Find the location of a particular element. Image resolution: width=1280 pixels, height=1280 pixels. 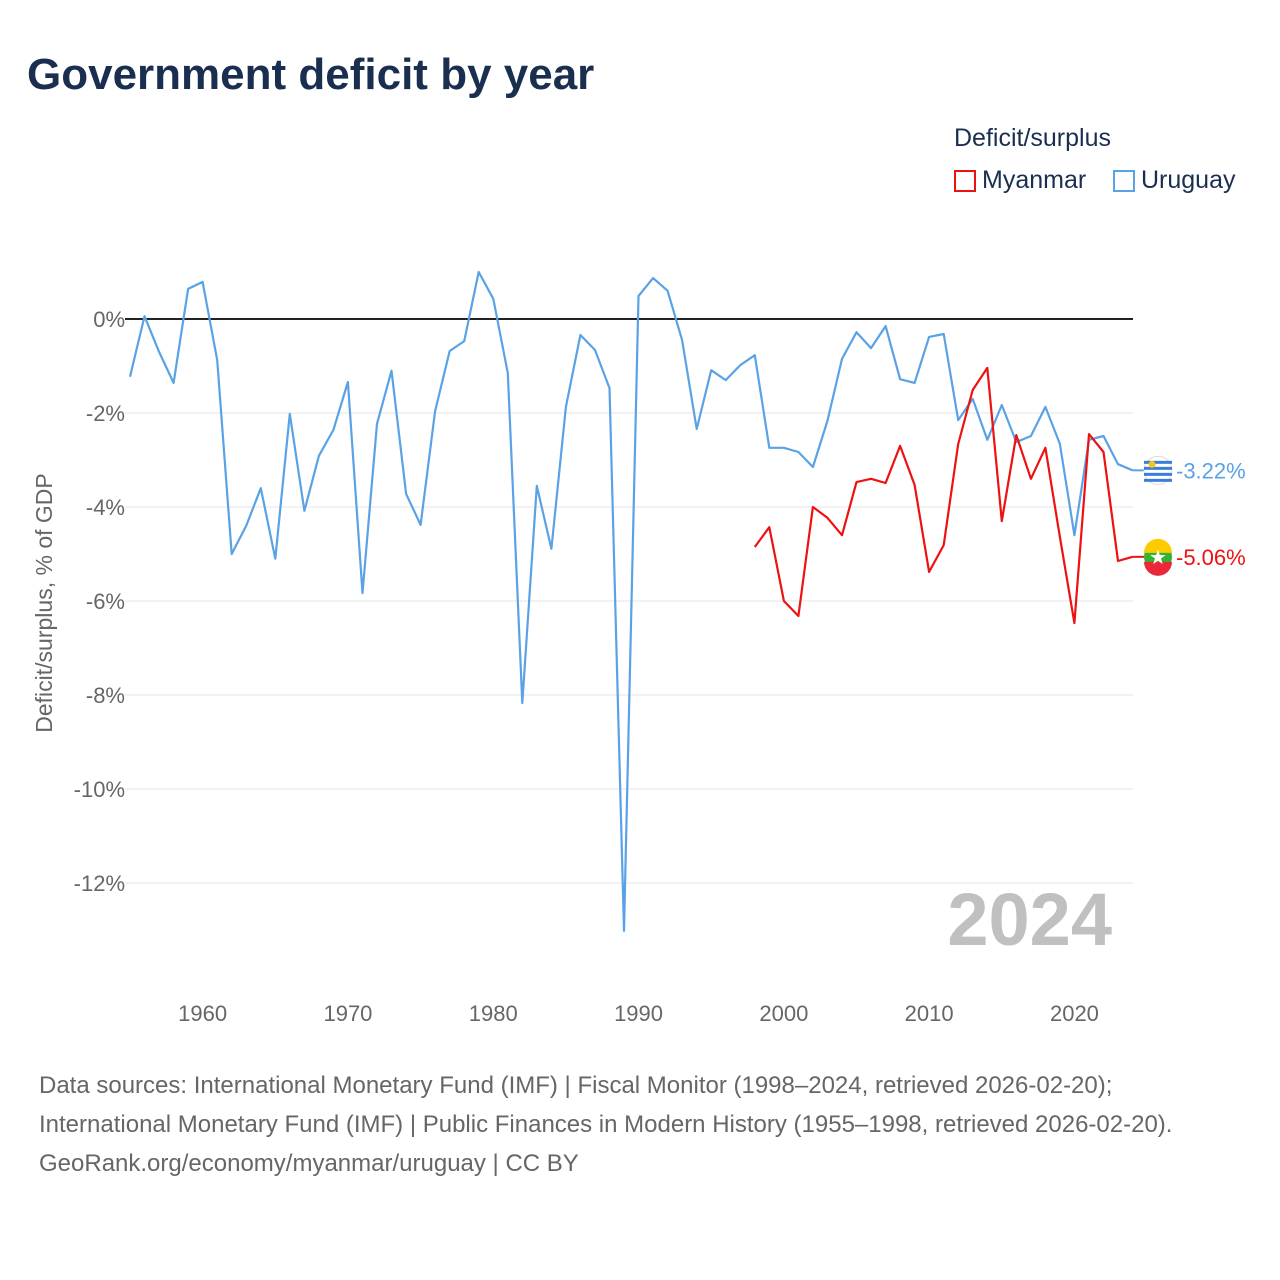

y-tick-label: -8% is located at coordinates (105, 695).